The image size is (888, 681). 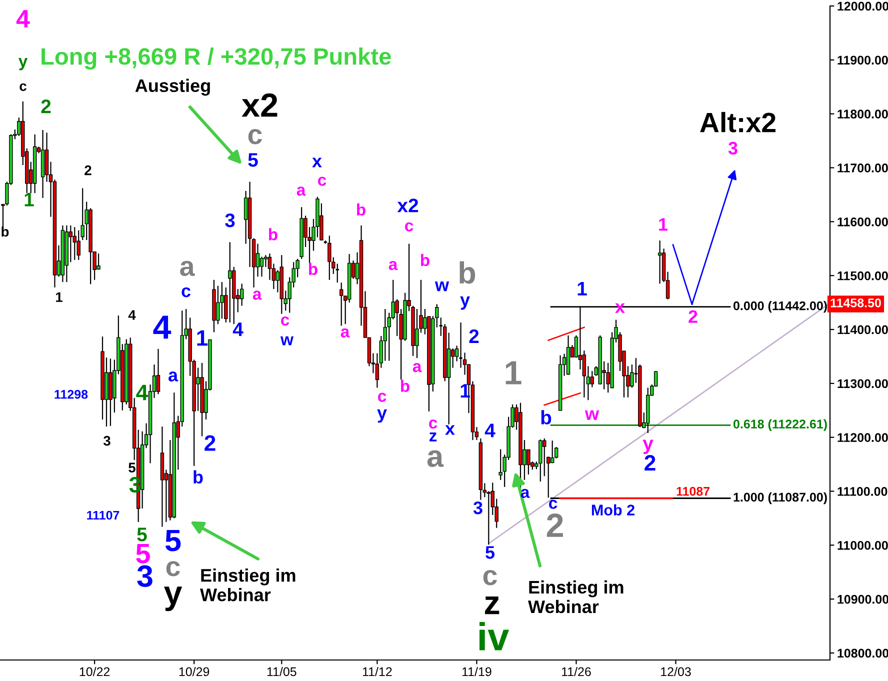 What do you see at coordinates (863, 329) in the screenshot?
I see `y-tick-label: 11400.00` at bounding box center [863, 329].